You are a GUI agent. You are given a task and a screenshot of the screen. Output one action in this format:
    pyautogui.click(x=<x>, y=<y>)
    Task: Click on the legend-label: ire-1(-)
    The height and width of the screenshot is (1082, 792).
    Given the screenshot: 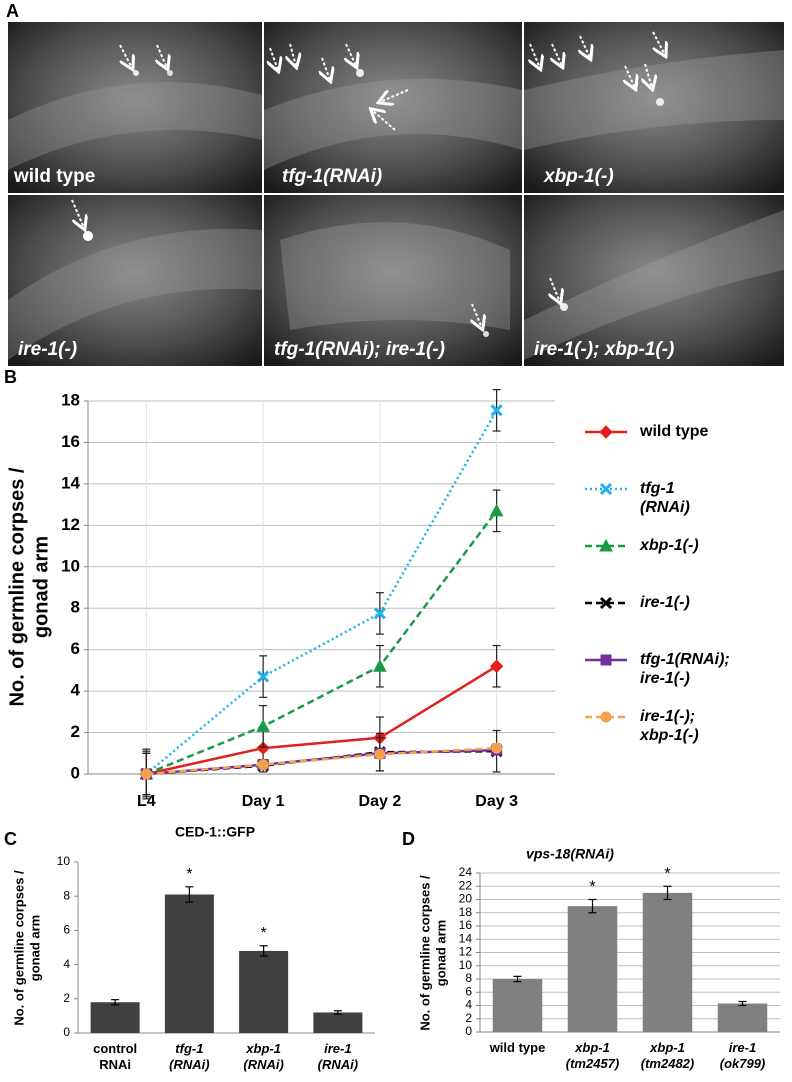 What is the action you would take?
    pyautogui.click(x=665, y=602)
    